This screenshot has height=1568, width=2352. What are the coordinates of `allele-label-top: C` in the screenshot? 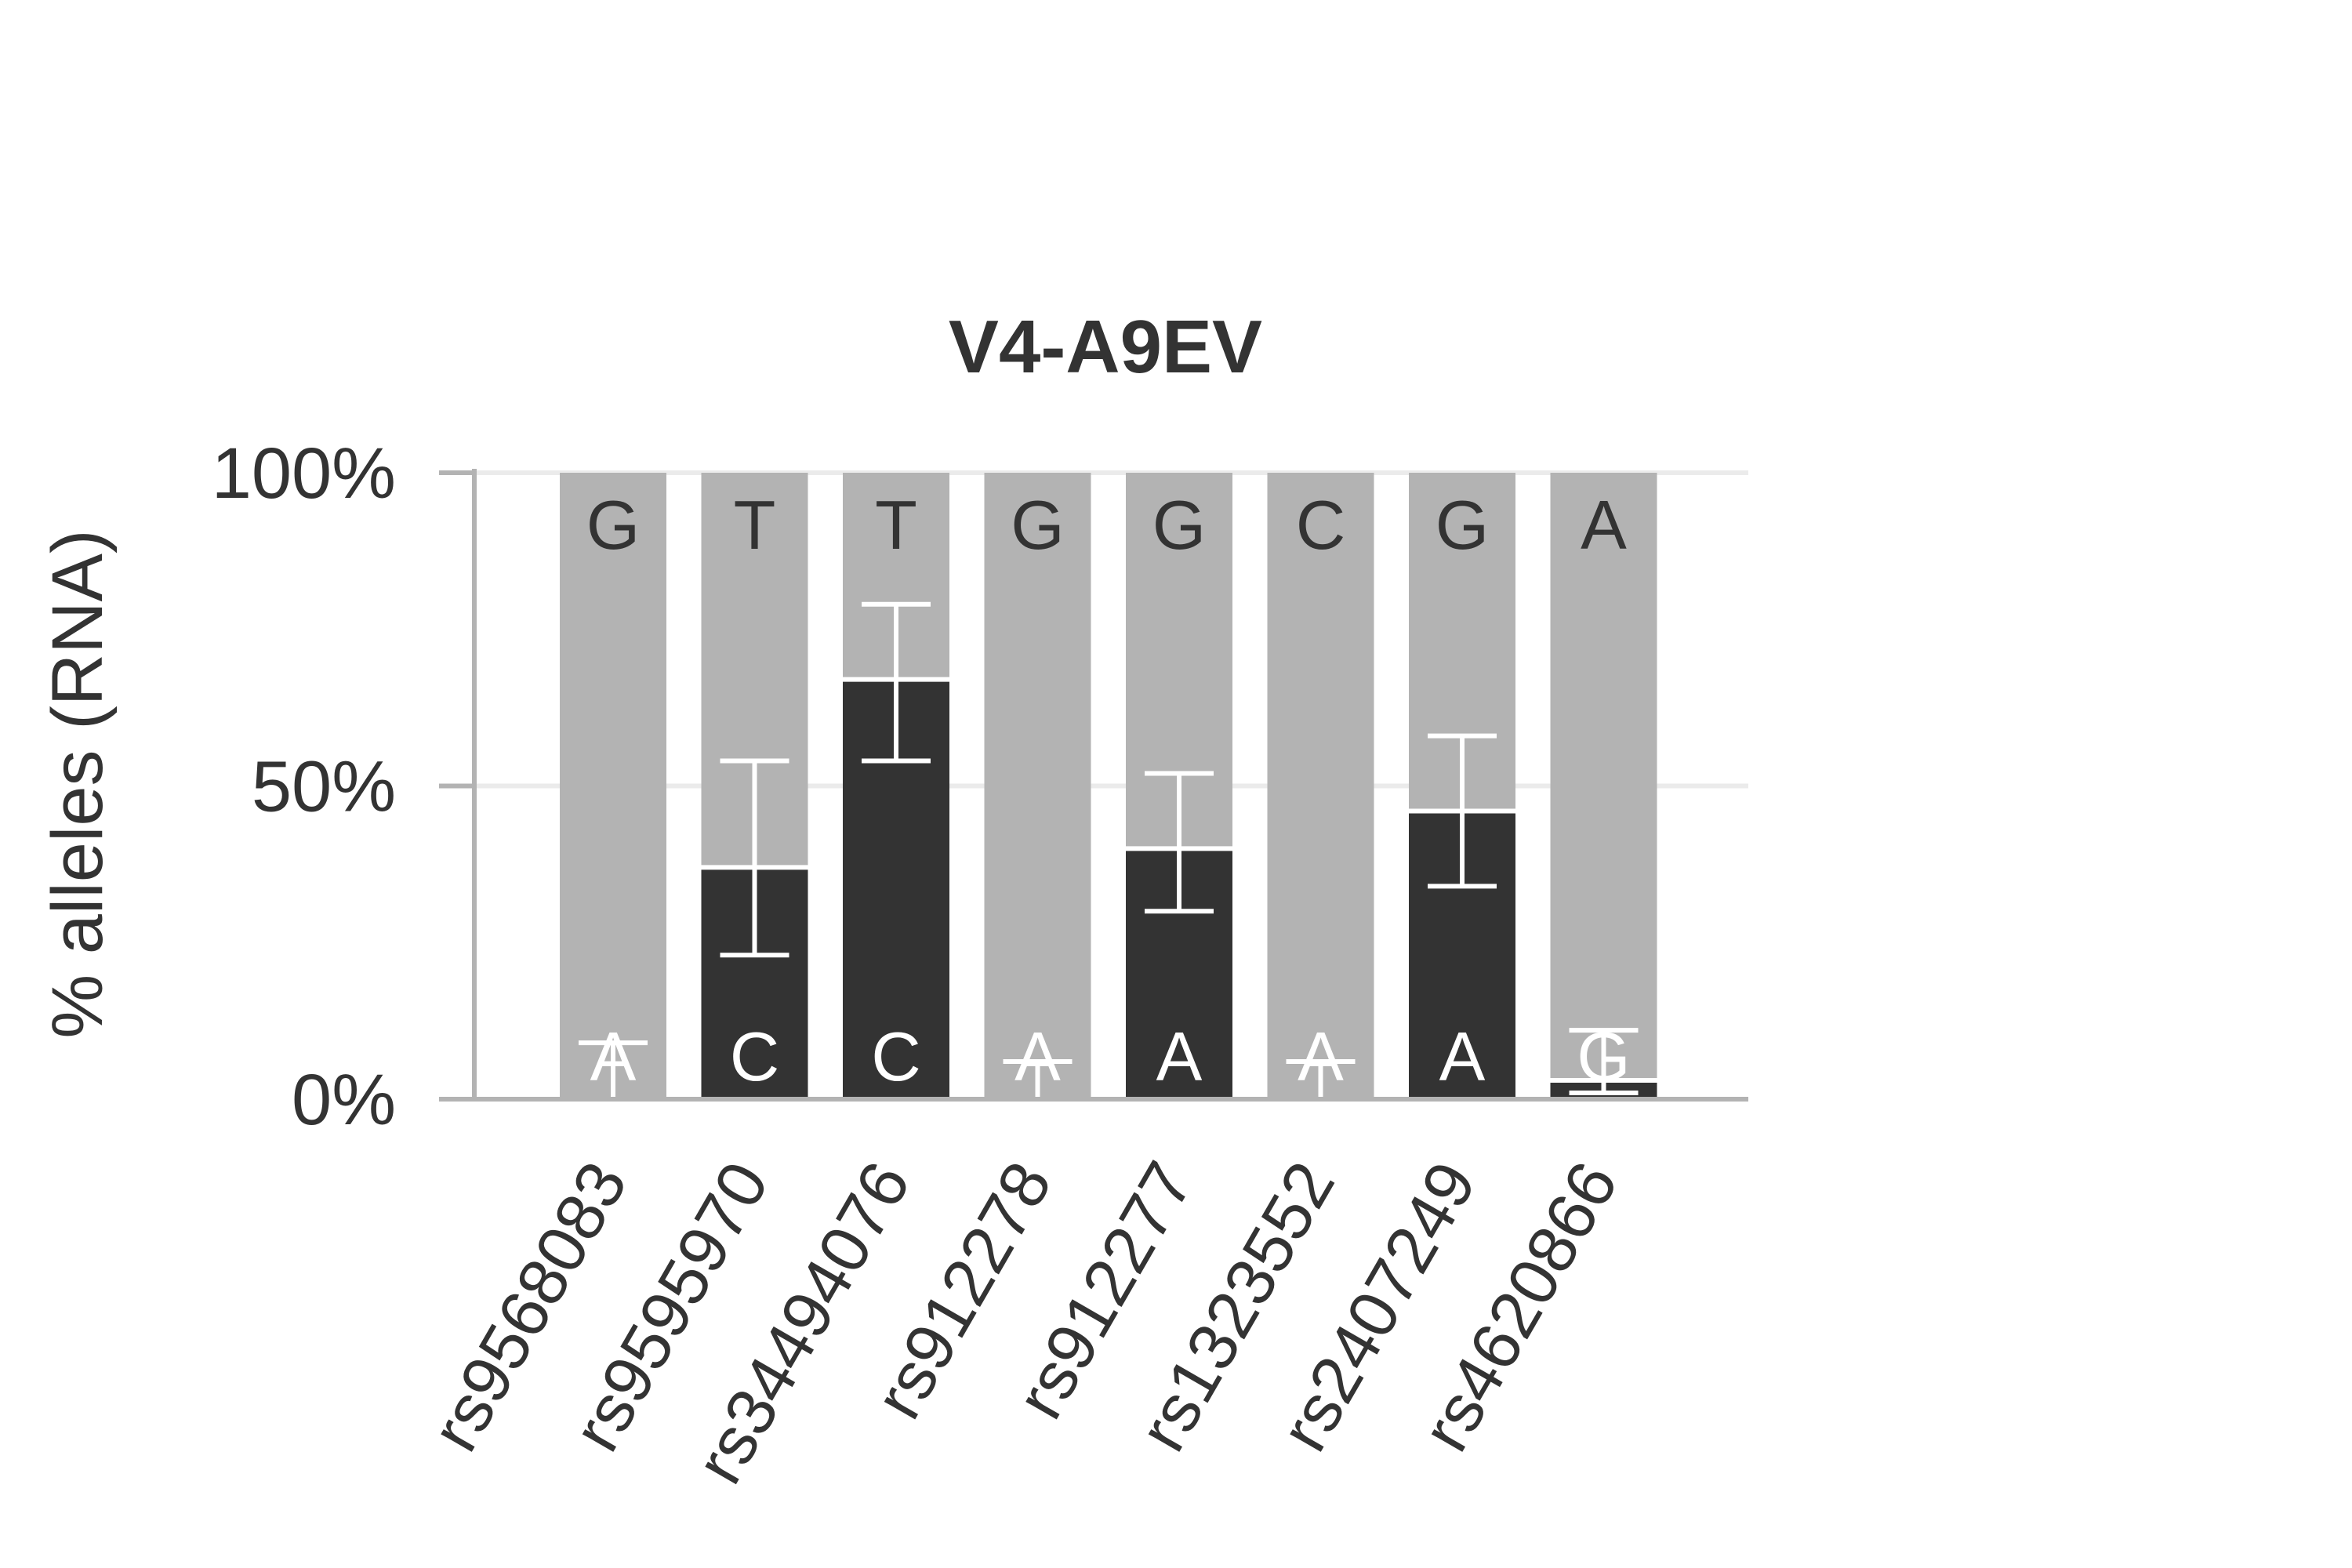 It's located at (1321, 525).